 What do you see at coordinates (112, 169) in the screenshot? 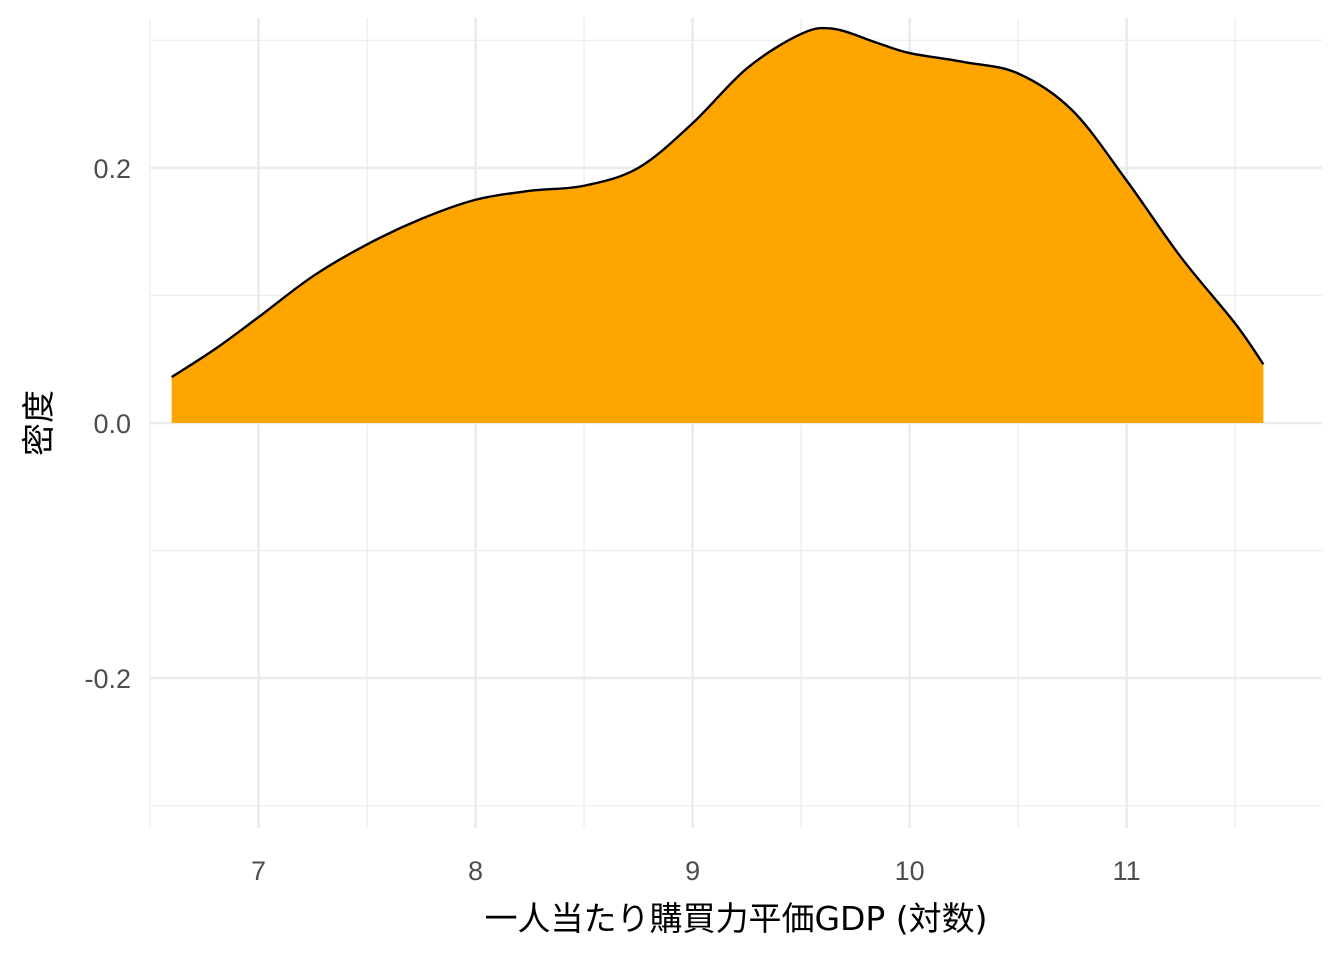
I see `y-tick-label: 0.2` at bounding box center [112, 169].